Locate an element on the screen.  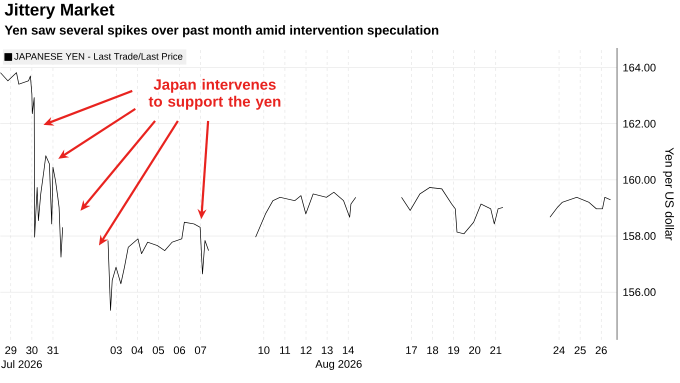
y-tick-label: 162.00 is located at coordinates (639, 124).